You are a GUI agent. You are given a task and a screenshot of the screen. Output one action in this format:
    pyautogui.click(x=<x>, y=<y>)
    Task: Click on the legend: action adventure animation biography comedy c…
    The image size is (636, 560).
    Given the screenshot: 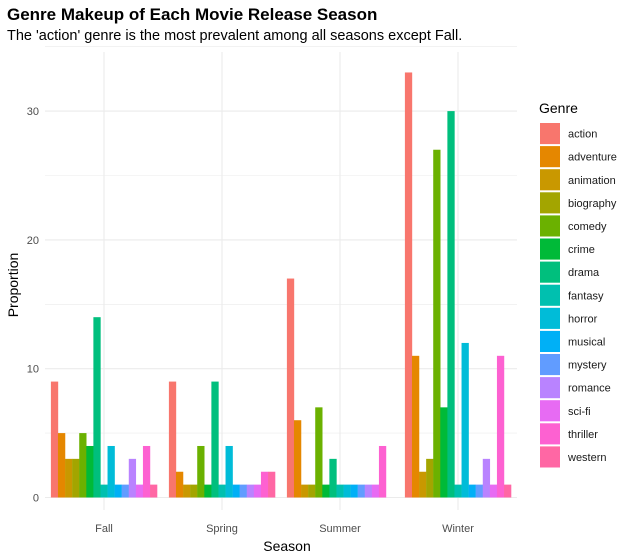 What is the action you would take?
    pyautogui.click(x=578, y=295)
    